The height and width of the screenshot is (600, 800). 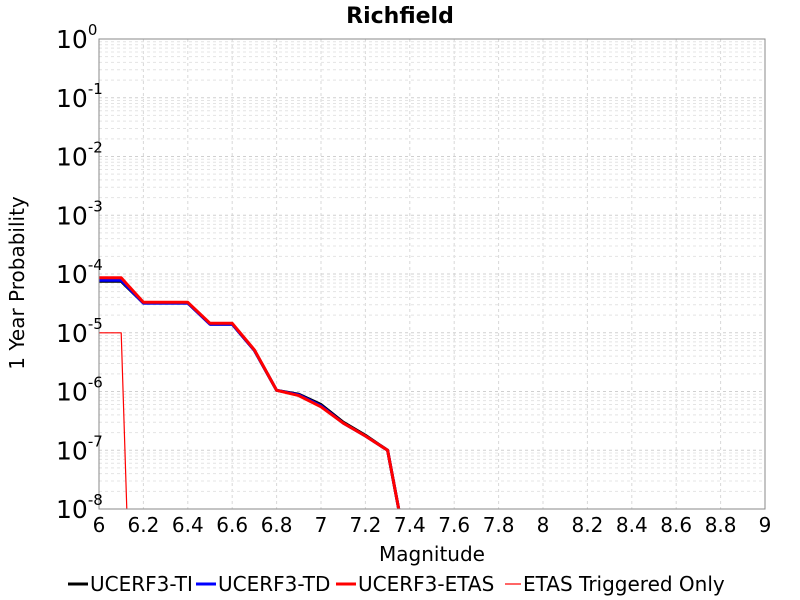 I want to click on legend-label: UCERF3-TI, so click(x=141, y=584).